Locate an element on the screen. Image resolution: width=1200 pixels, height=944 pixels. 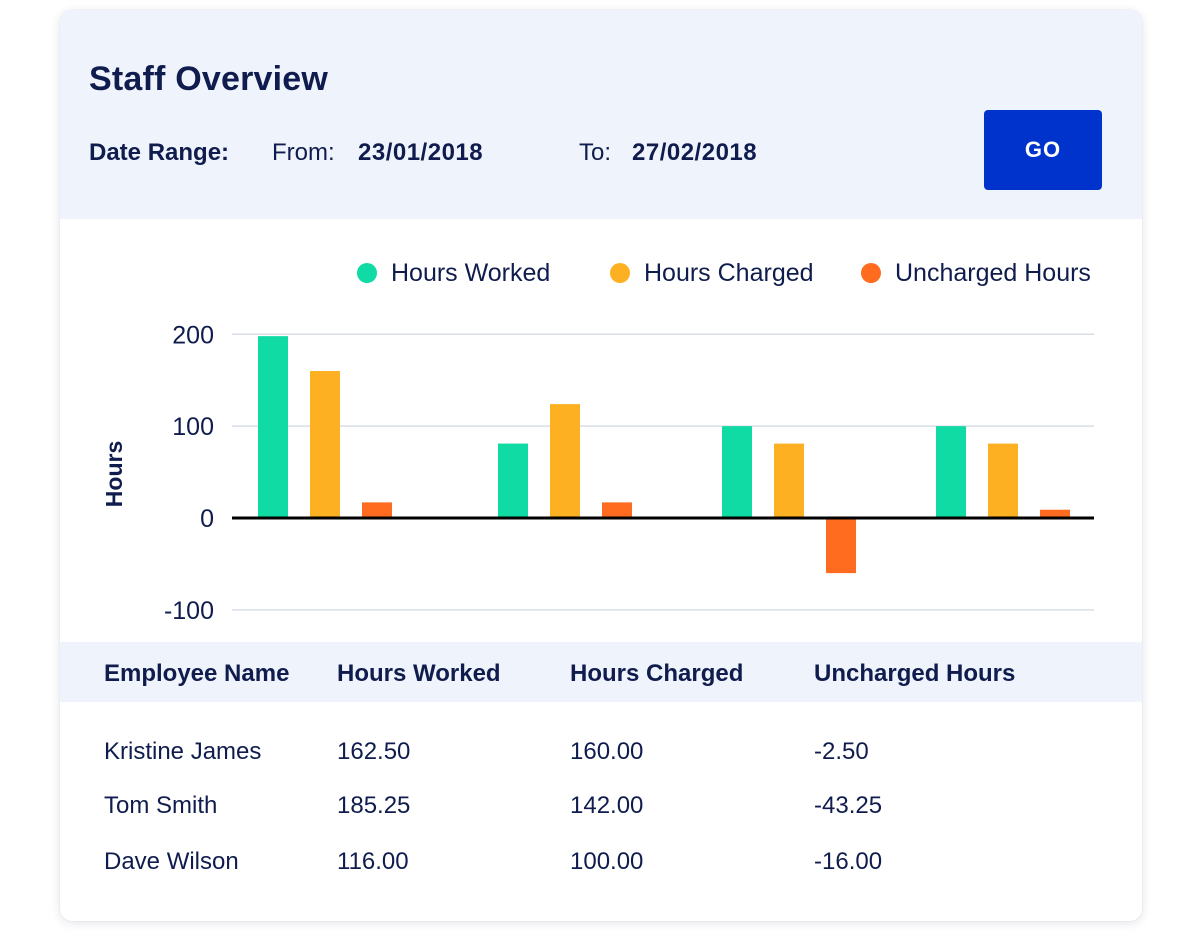
y-tick-label: 0 is located at coordinates (207, 519).